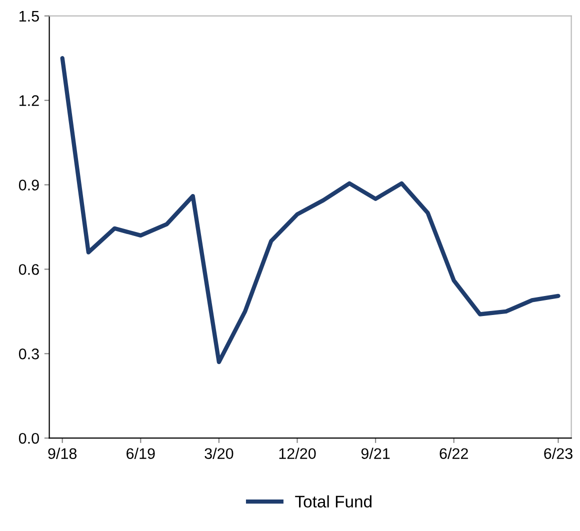 This screenshot has height=531, width=580. What do you see at coordinates (219, 454) in the screenshot?
I see `x-tick-label: 3/20` at bounding box center [219, 454].